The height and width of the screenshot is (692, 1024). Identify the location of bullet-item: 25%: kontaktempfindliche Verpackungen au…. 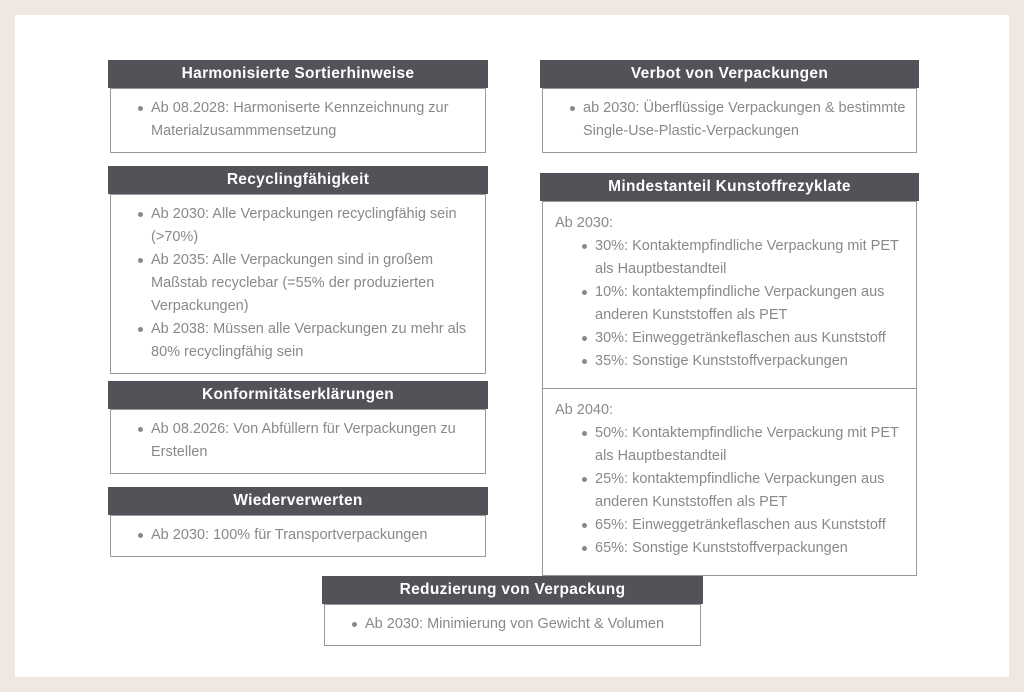
(744, 491).